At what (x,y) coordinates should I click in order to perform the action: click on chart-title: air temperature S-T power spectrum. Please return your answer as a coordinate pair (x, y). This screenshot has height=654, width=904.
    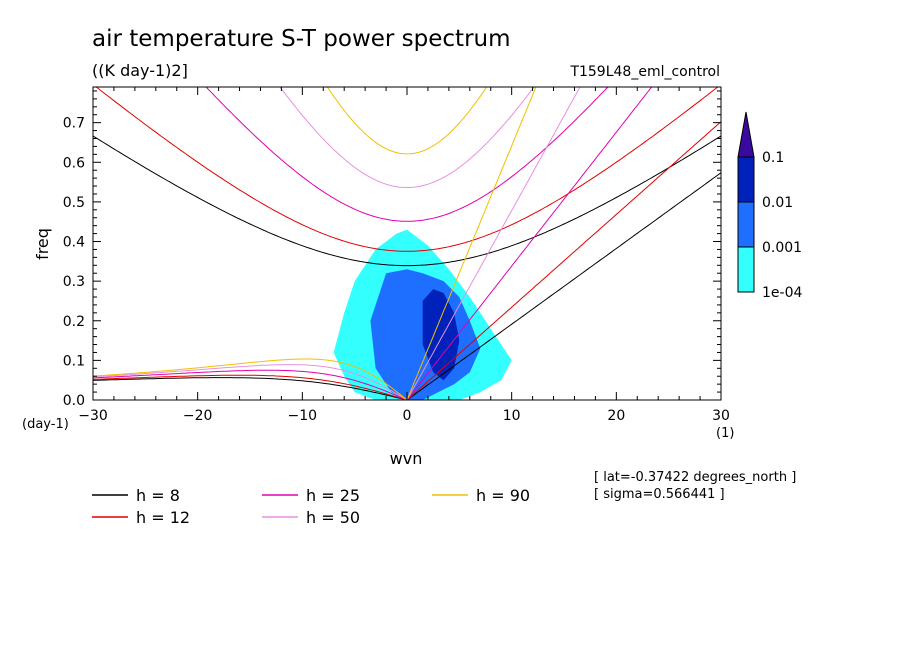
    Looking at the image, I should click on (301, 39).